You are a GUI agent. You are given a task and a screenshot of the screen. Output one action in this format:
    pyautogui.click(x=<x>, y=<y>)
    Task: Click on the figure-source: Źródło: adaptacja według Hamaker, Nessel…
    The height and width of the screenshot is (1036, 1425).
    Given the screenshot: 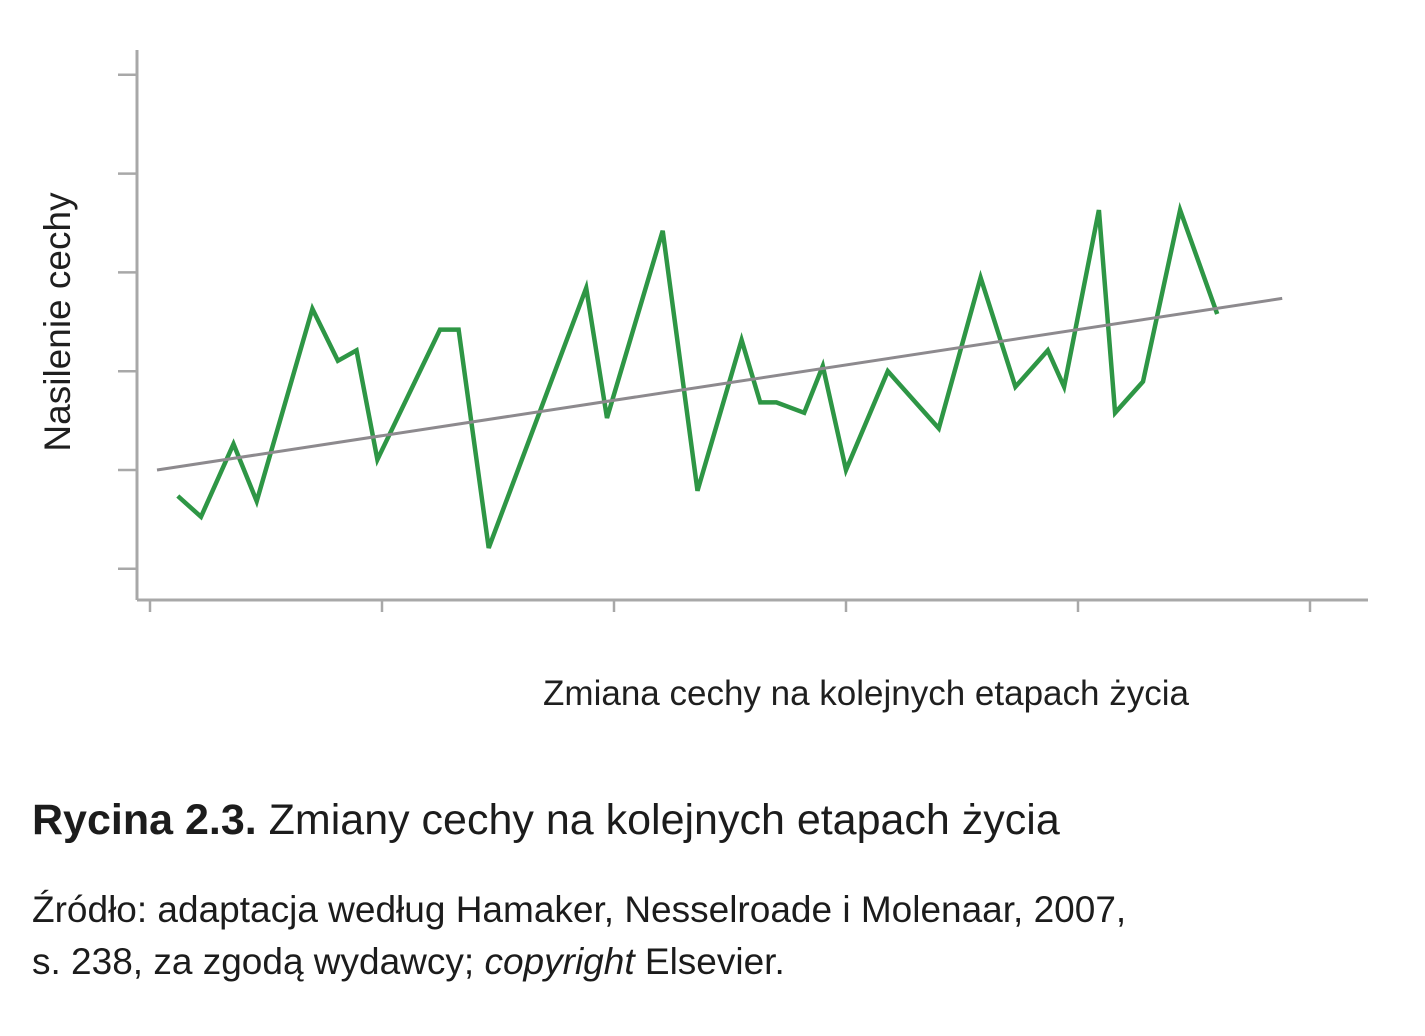 What is the action you would take?
    pyautogui.click(x=717, y=936)
    